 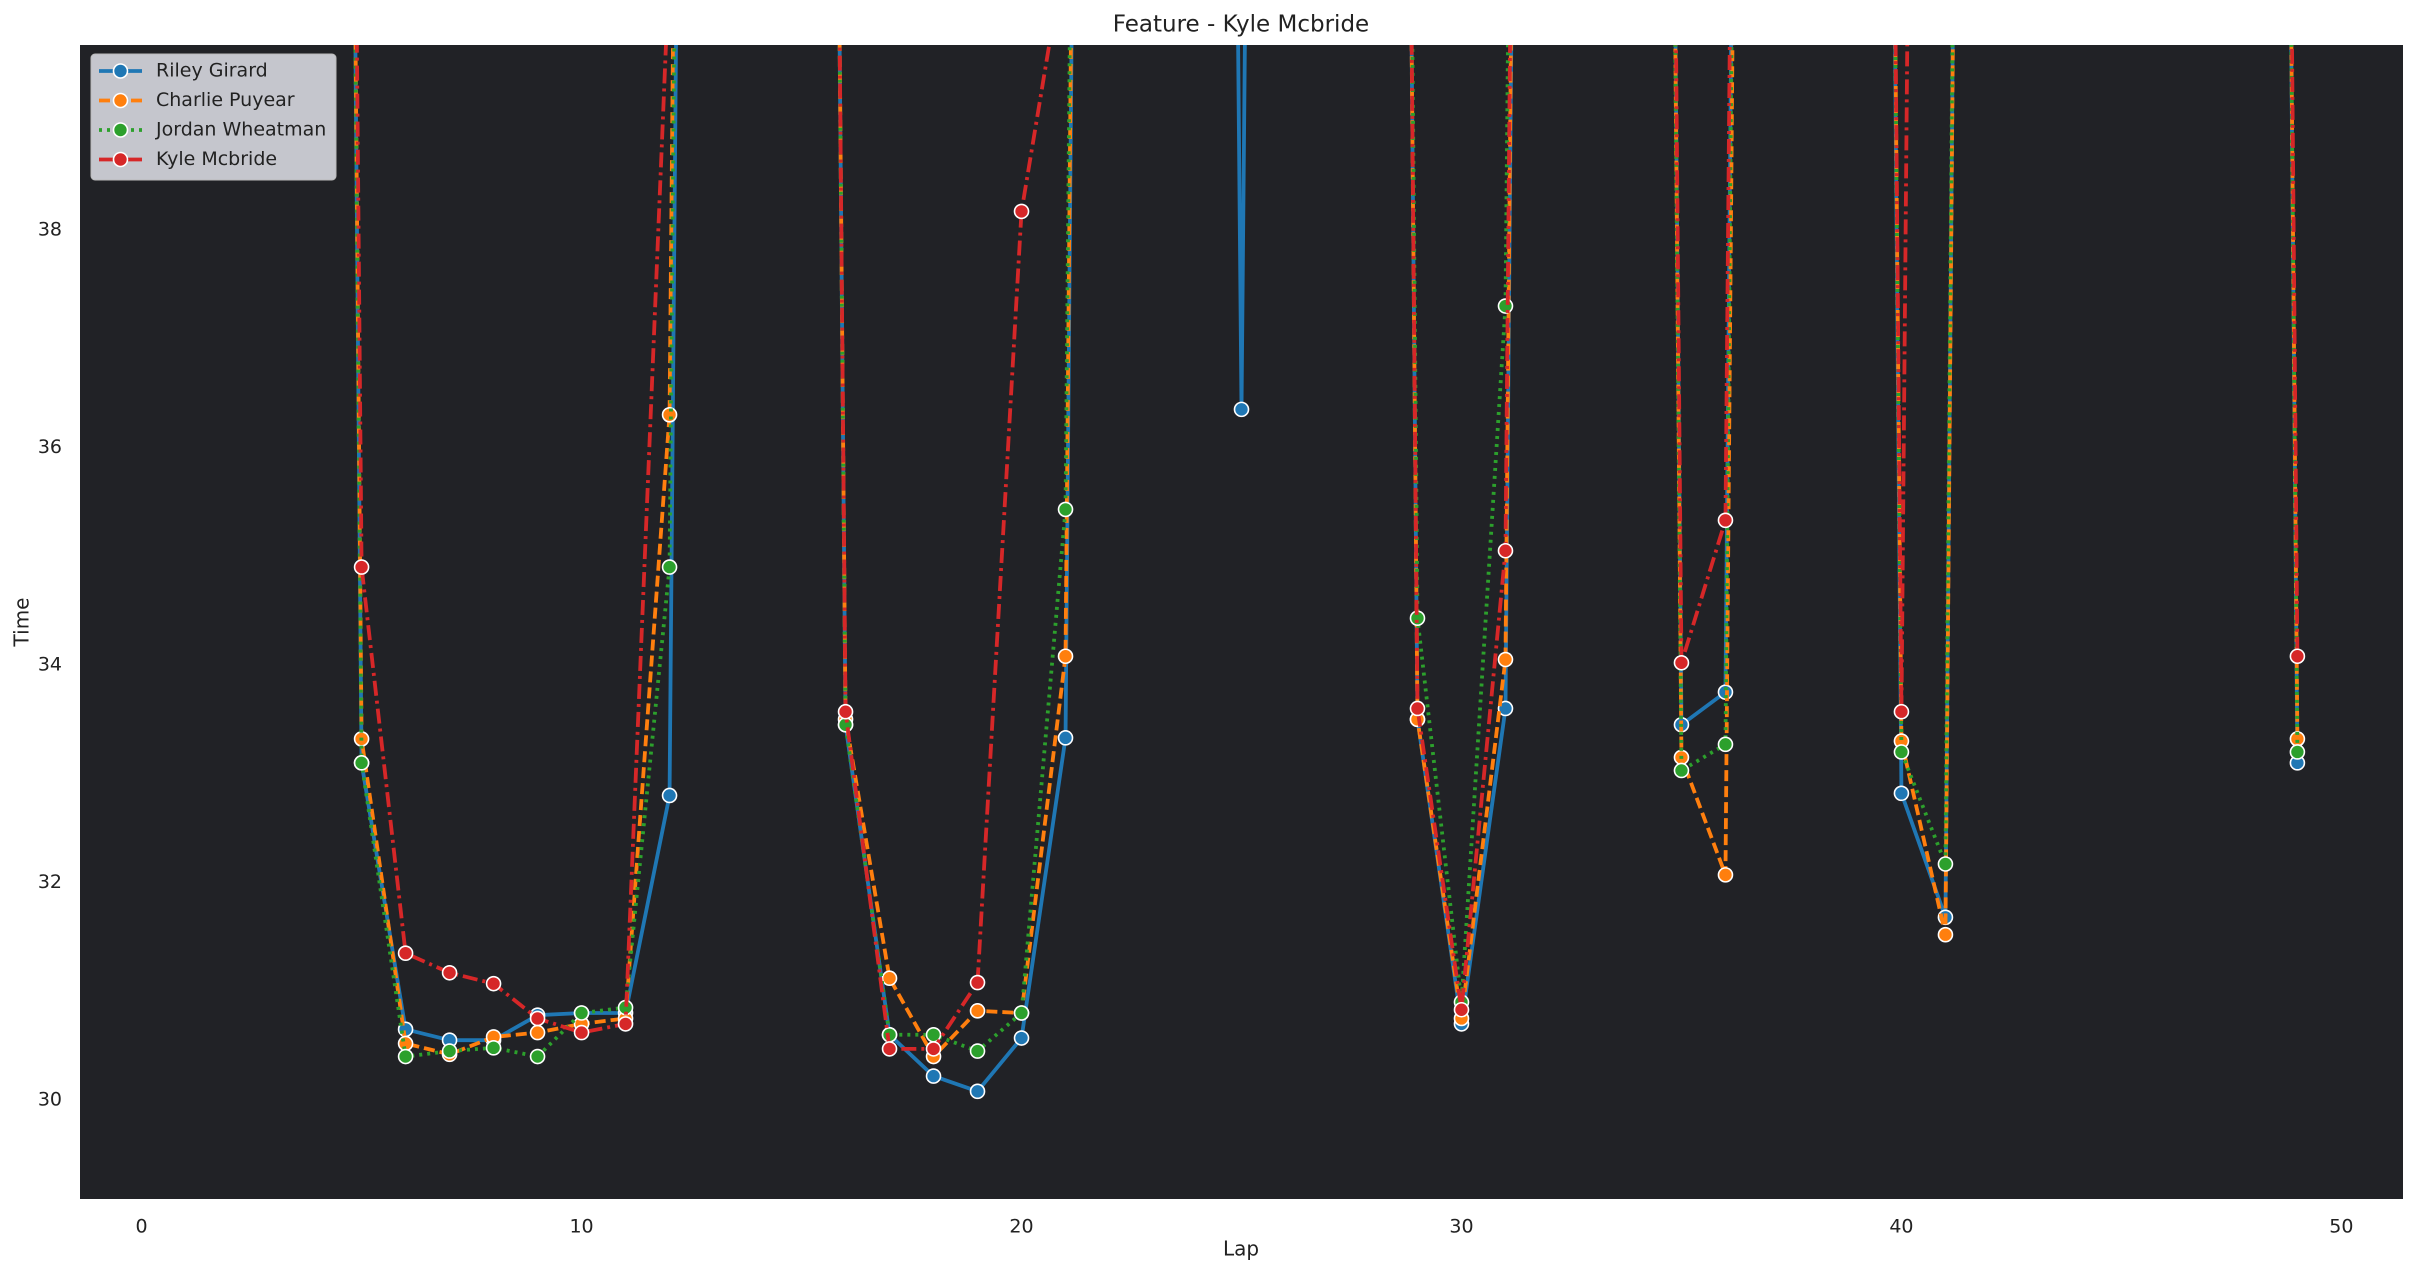 What do you see at coordinates (1461, 1227) in the screenshot?
I see `x-tick-label: 30` at bounding box center [1461, 1227].